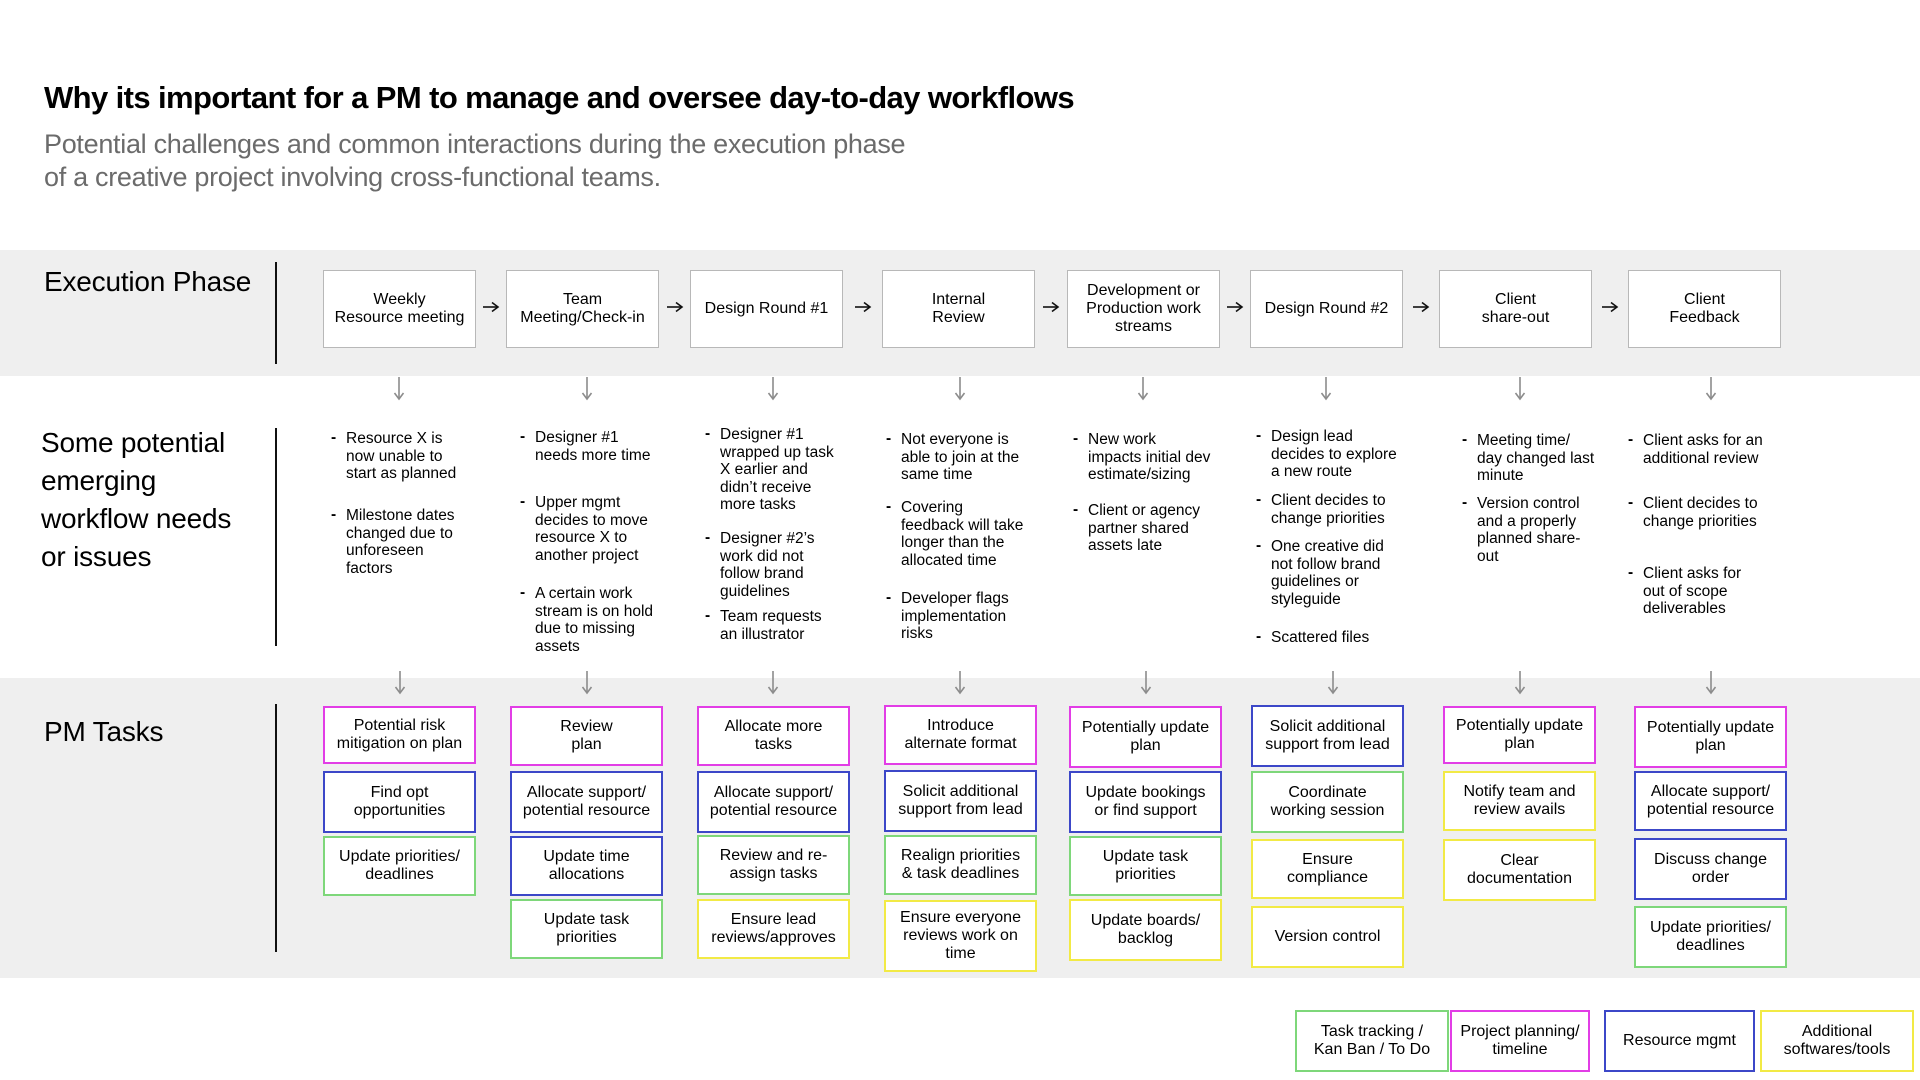 This screenshot has height=1080, width=1920. What do you see at coordinates (1519, 1041) in the screenshot?
I see `legend-text: Project planning/timeline` at bounding box center [1519, 1041].